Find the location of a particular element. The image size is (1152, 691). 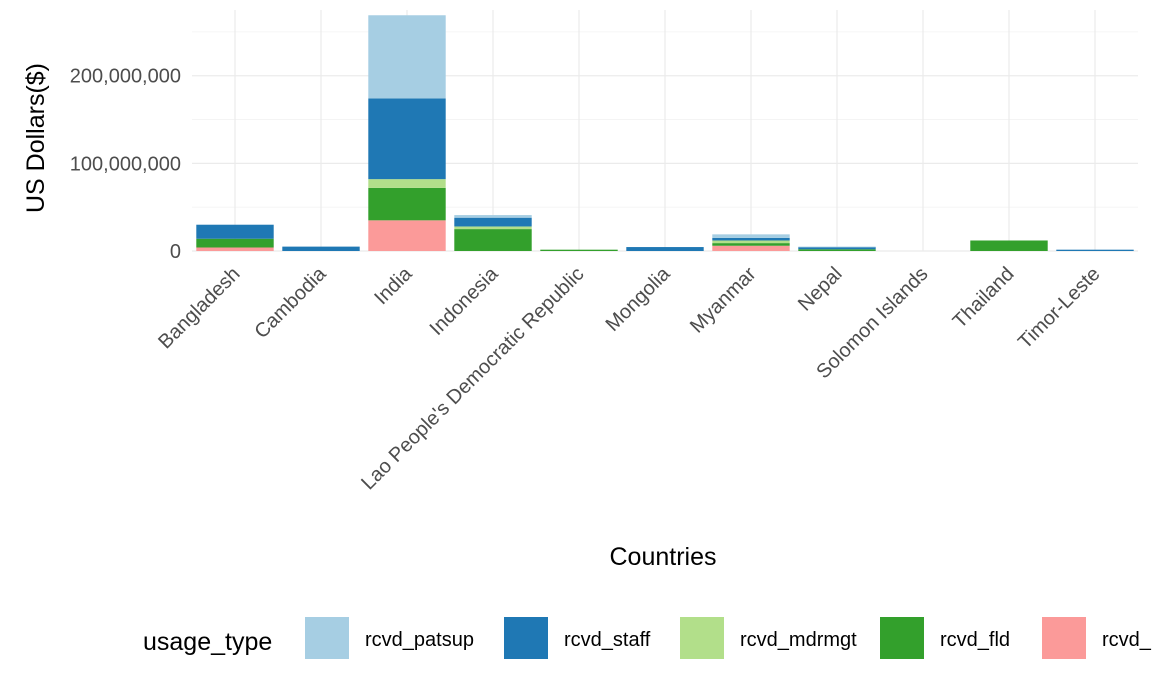

x-tick-label: Cambodia is located at coordinates (291, 302).